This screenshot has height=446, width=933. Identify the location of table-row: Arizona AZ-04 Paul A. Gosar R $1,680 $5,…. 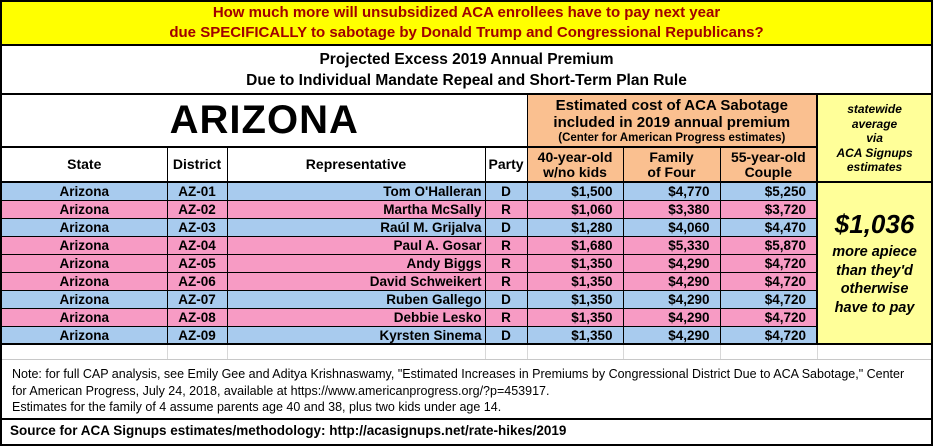
(466, 245).